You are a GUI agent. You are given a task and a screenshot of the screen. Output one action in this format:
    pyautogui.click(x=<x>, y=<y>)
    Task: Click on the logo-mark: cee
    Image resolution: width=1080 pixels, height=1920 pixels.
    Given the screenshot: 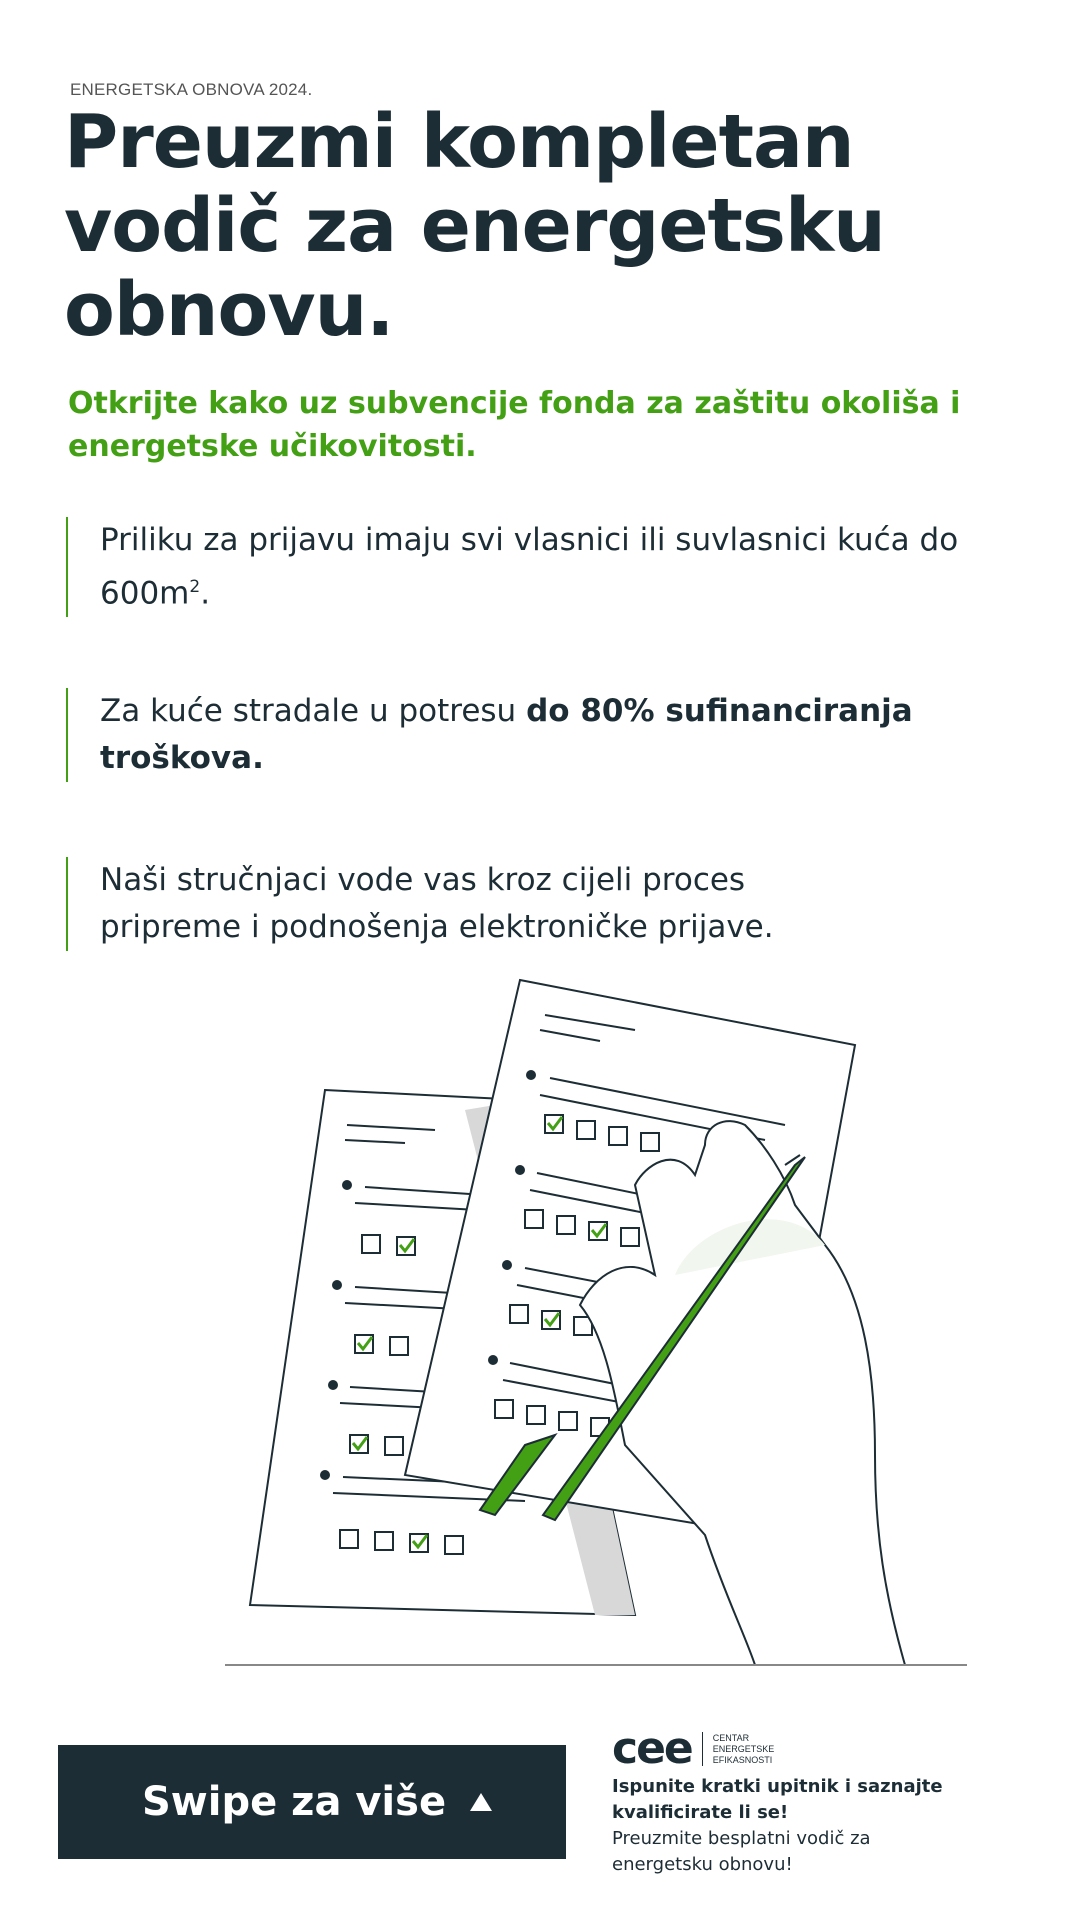 What is the action you would take?
    pyautogui.click(x=653, y=1748)
    